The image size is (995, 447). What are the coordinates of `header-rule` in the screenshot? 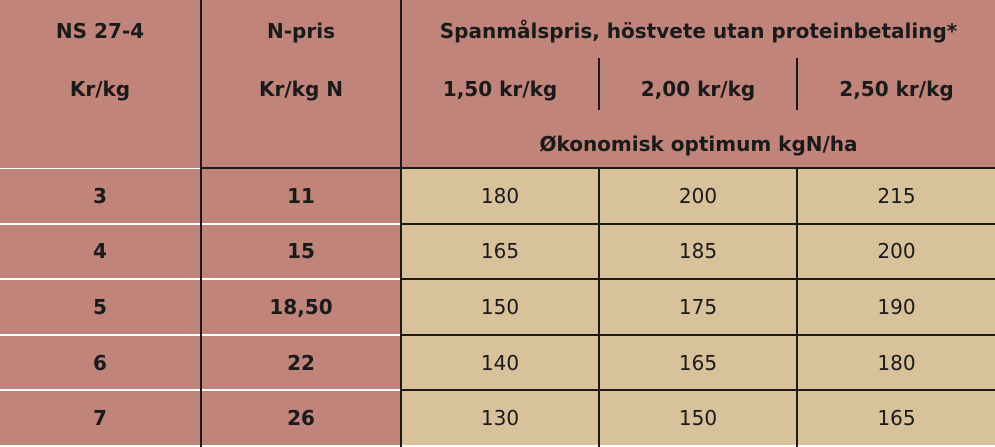 It's located at (597, 168).